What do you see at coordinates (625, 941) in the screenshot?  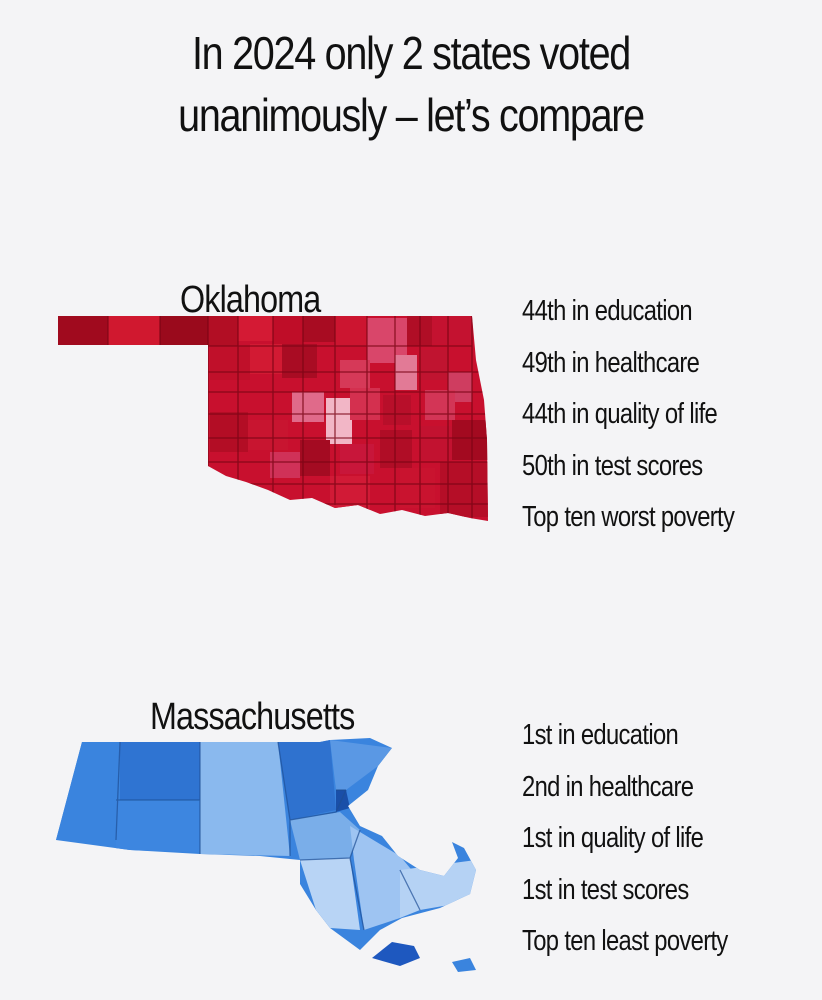 I see `massachusetts-stat-poverty: Top ten least poverty` at bounding box center [625, 941].